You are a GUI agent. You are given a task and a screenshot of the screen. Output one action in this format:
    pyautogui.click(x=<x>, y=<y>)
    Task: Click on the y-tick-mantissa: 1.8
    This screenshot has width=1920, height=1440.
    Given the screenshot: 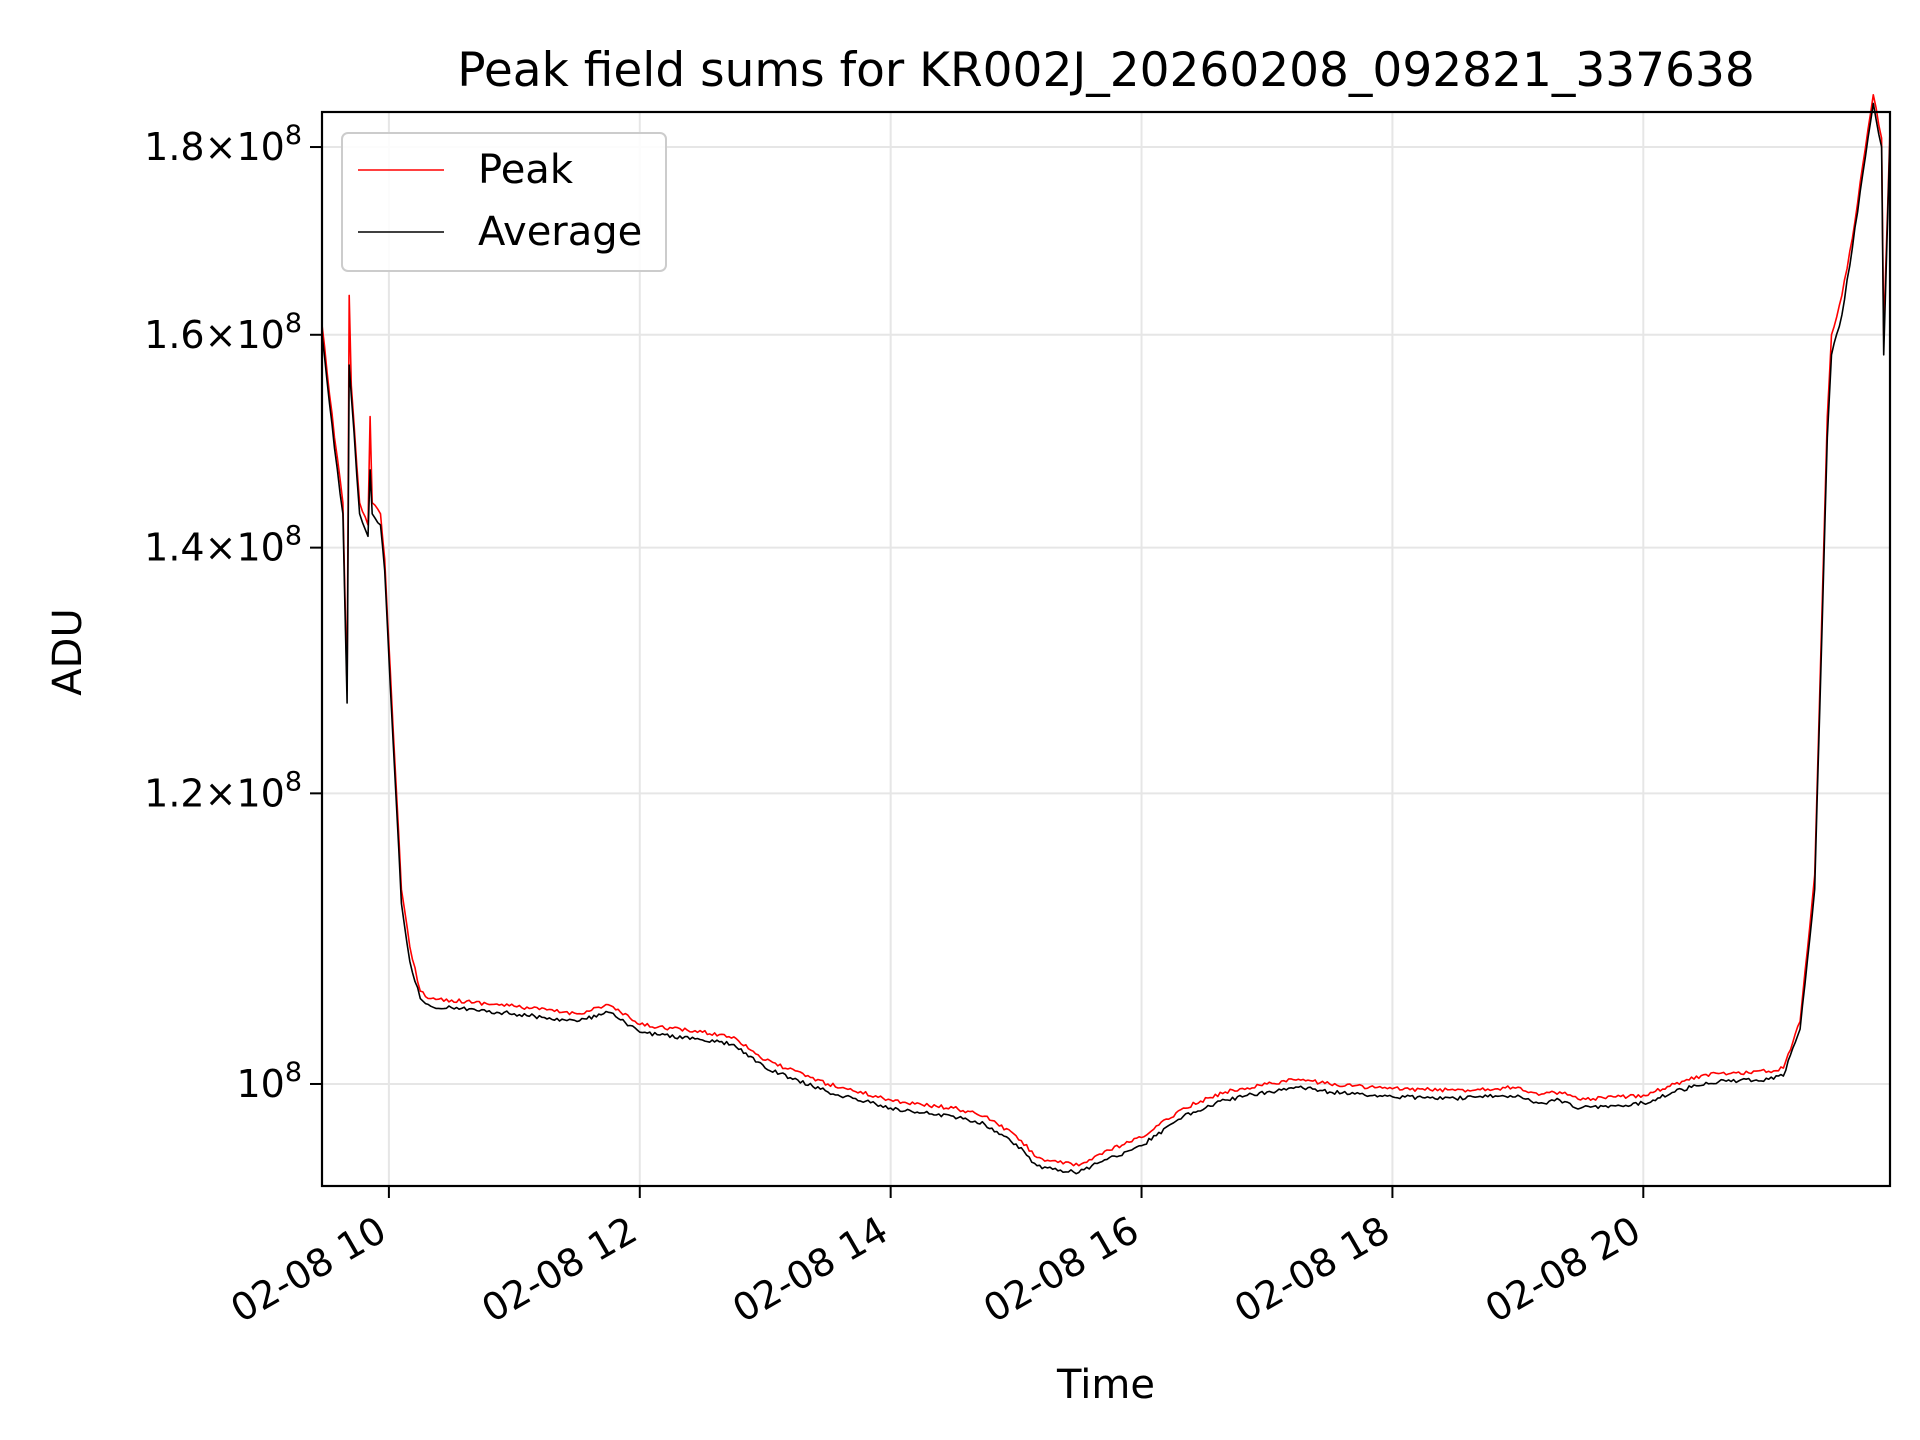 What is the action you would take?
    pyautogui.click(x=174, y=147)
    